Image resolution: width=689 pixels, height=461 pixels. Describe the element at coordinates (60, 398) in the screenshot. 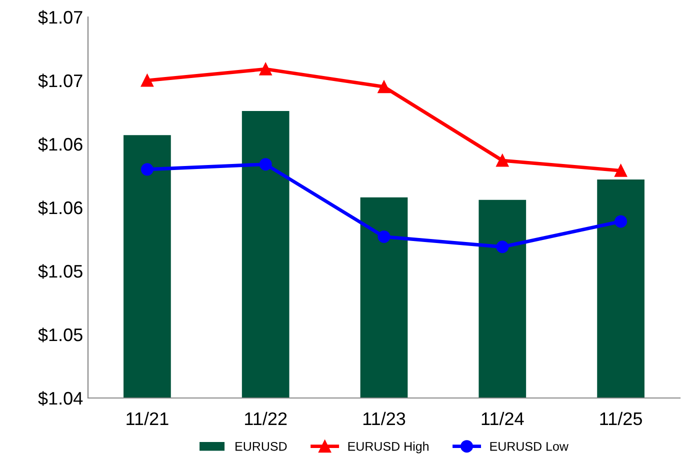

I see `y-tick-label: $1.04` at that location.